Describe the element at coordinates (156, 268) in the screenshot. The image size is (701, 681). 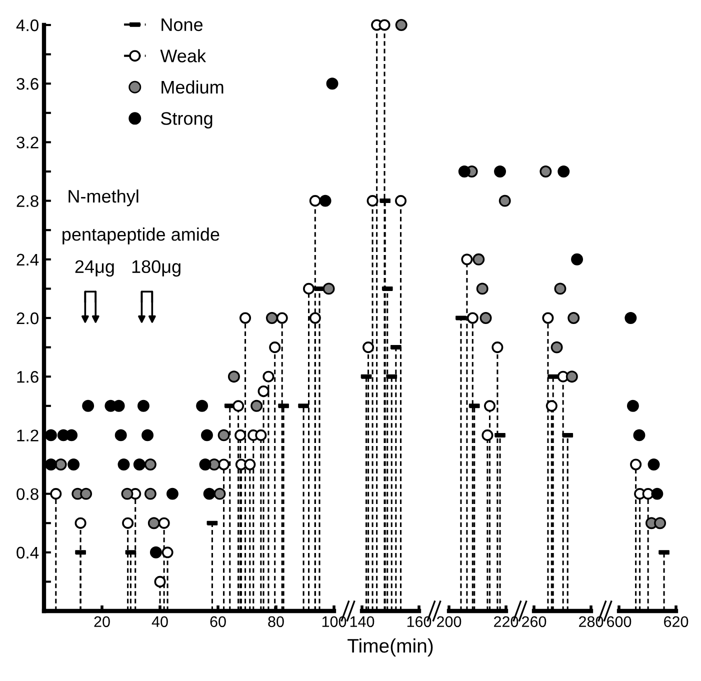
I see `annotation: 180μg` at that location.